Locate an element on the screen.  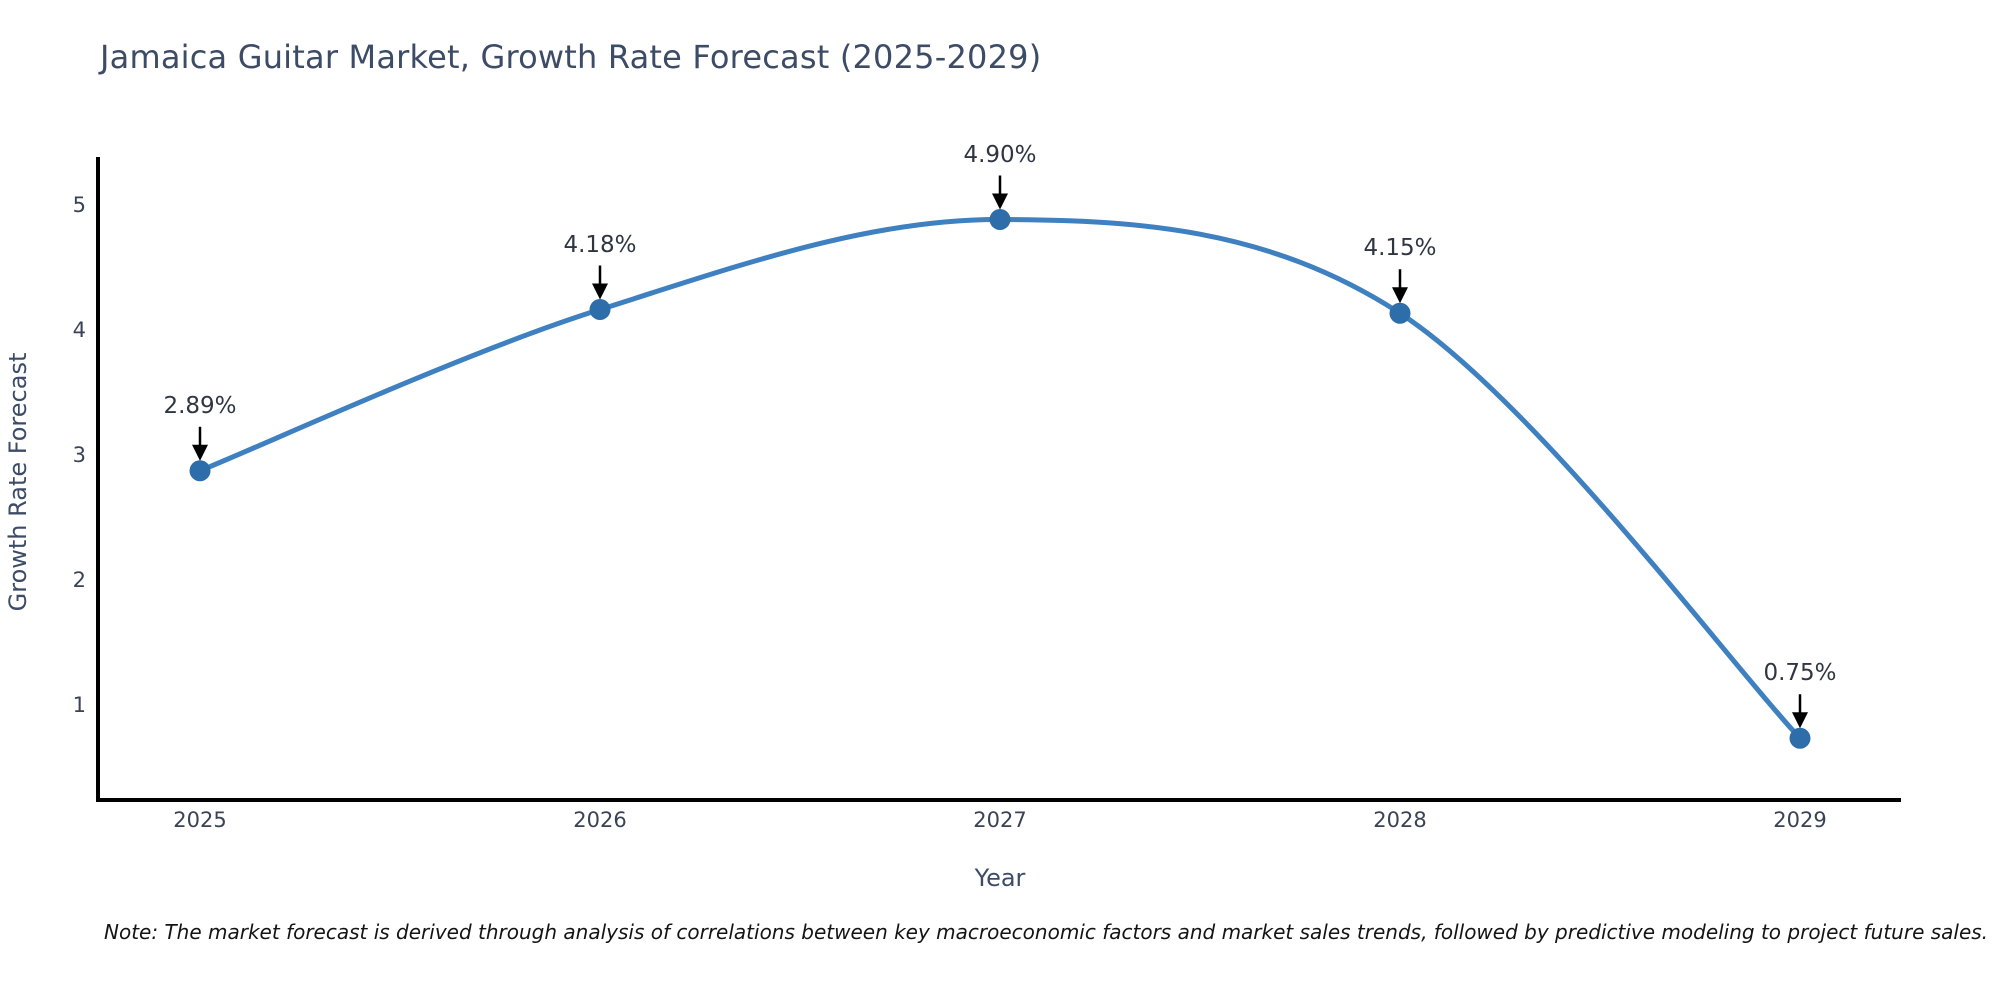
y-axis-title: Growth Rate Forecast is located at coordinates (18, 482).